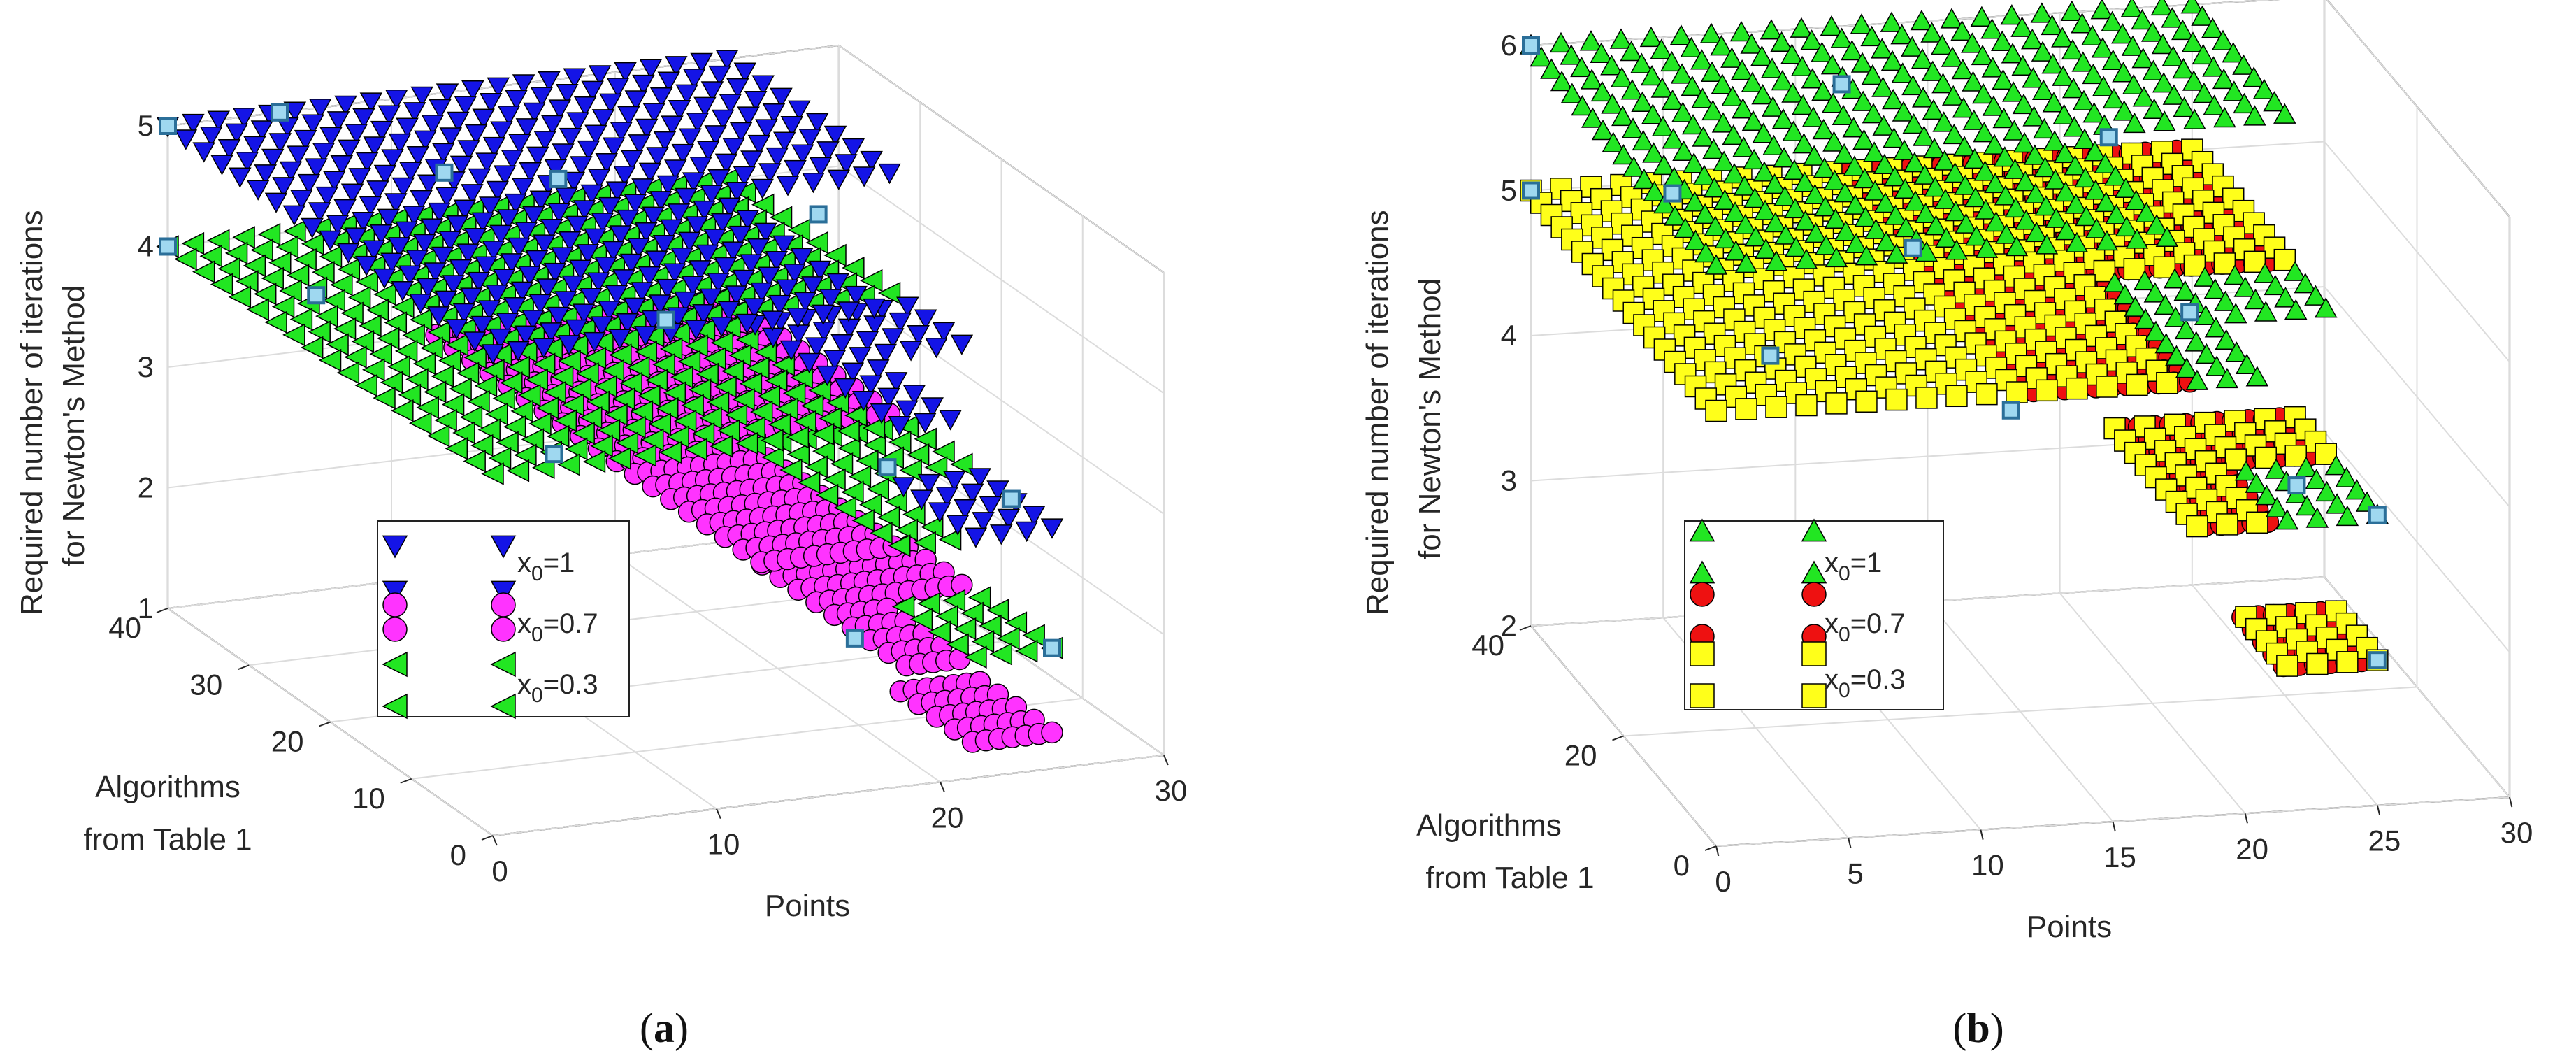 The height and width of the screenshot is (1058, 2576). I want to click on panel-b-legend-label-1: x0=1, so click(1853, 566).